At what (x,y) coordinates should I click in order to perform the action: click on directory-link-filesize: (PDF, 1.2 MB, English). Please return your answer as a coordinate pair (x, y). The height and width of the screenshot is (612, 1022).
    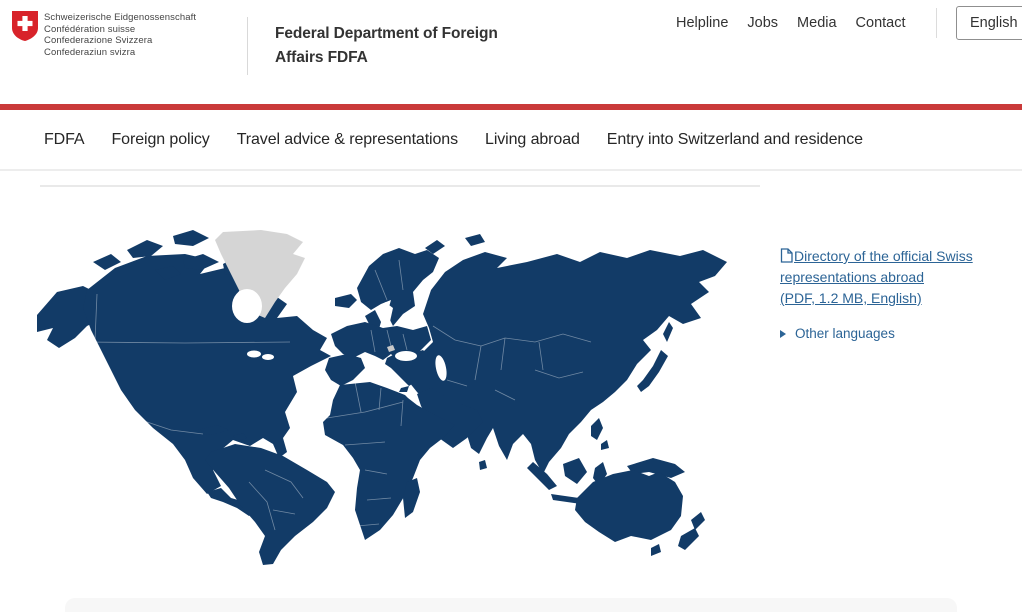
    Looking at the image, I should click on (851, 298).